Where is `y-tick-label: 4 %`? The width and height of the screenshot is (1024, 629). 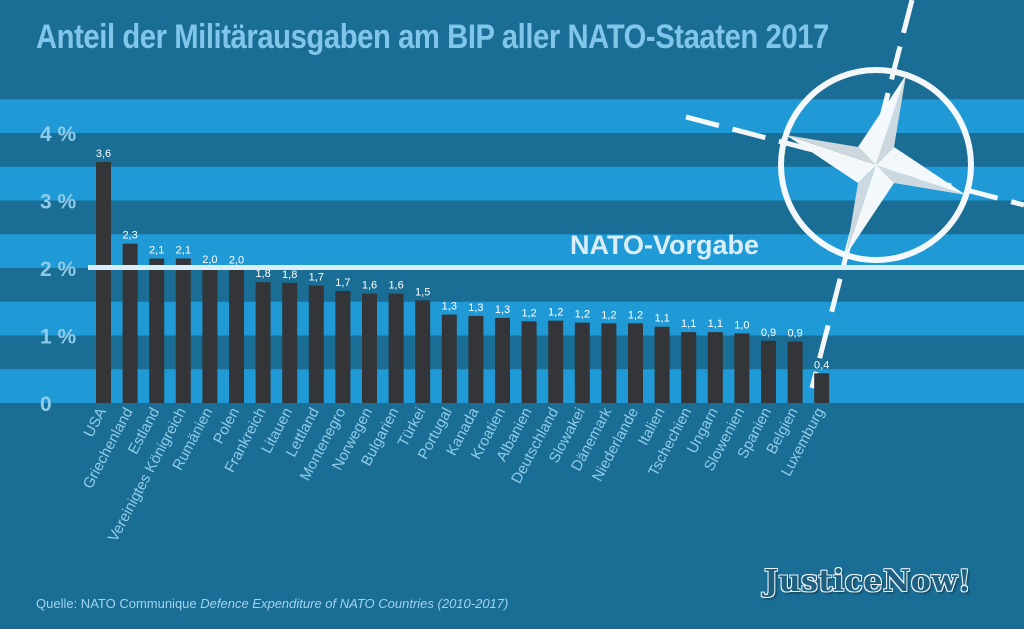
y-tick-label: 4 % is located at coordinates (58, 134).